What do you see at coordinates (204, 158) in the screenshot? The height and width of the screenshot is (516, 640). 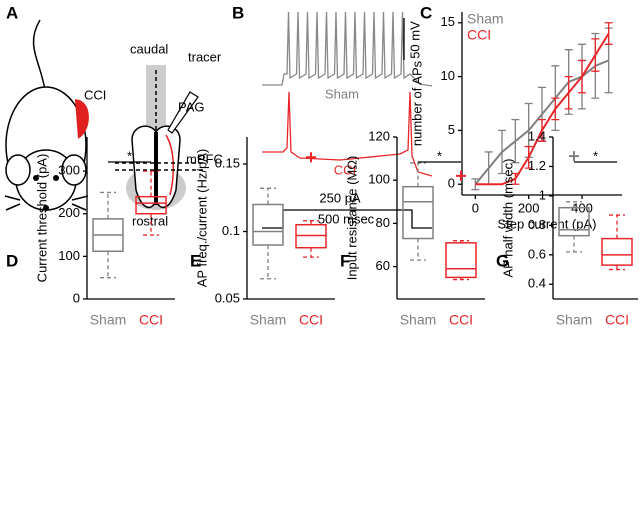 I see `annotation: mPFC` at bounding box center [204, 158].